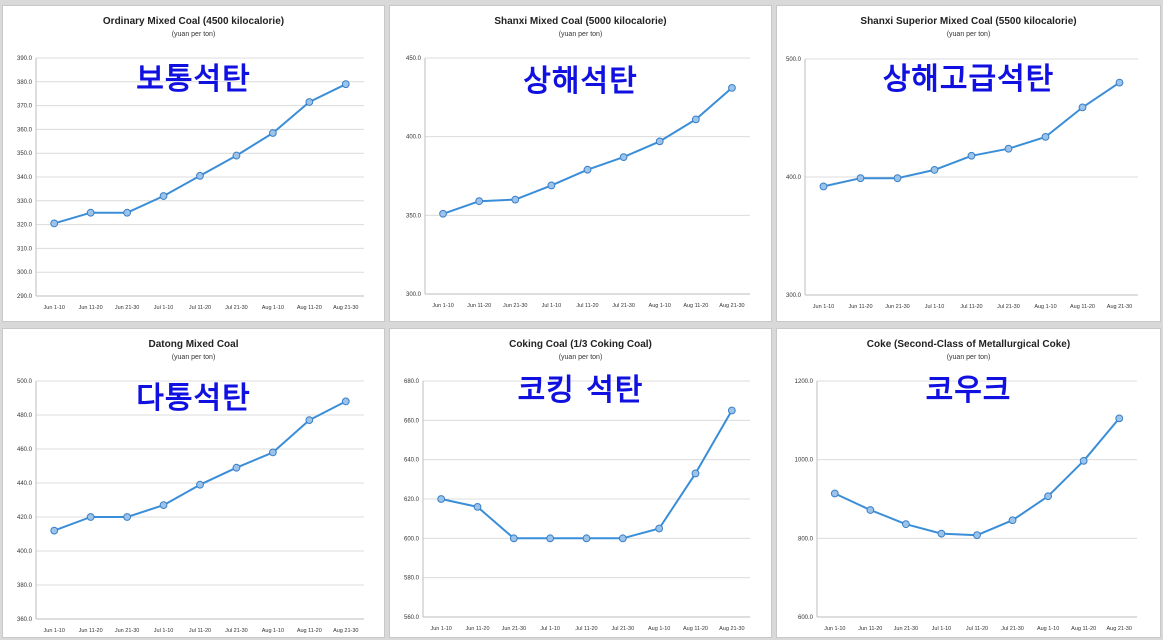 Image resolution: width=1163 pixels, height=640 pixels. Describe the element at coordinates (412, 579) in the screenshot. I see `y-tick-label: 580.0` at that location.